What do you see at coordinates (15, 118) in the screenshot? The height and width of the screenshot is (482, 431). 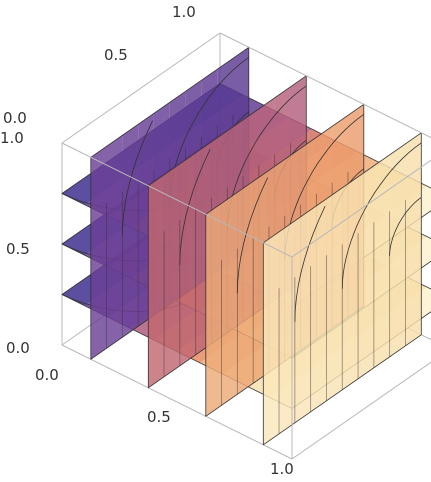 I see `y-tick-label: 0.0` at bounding box center [15, 118].